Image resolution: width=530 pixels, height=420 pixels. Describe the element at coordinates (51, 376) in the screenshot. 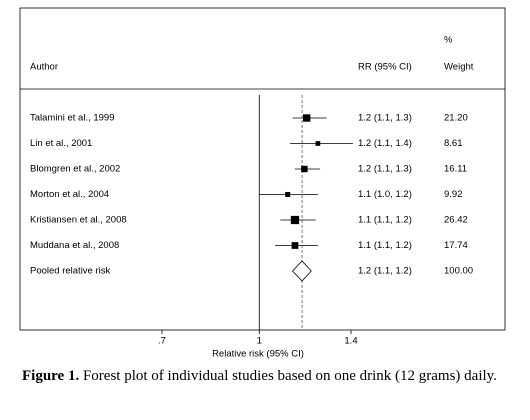

I see `caption-label: Figure 1.` at that location.